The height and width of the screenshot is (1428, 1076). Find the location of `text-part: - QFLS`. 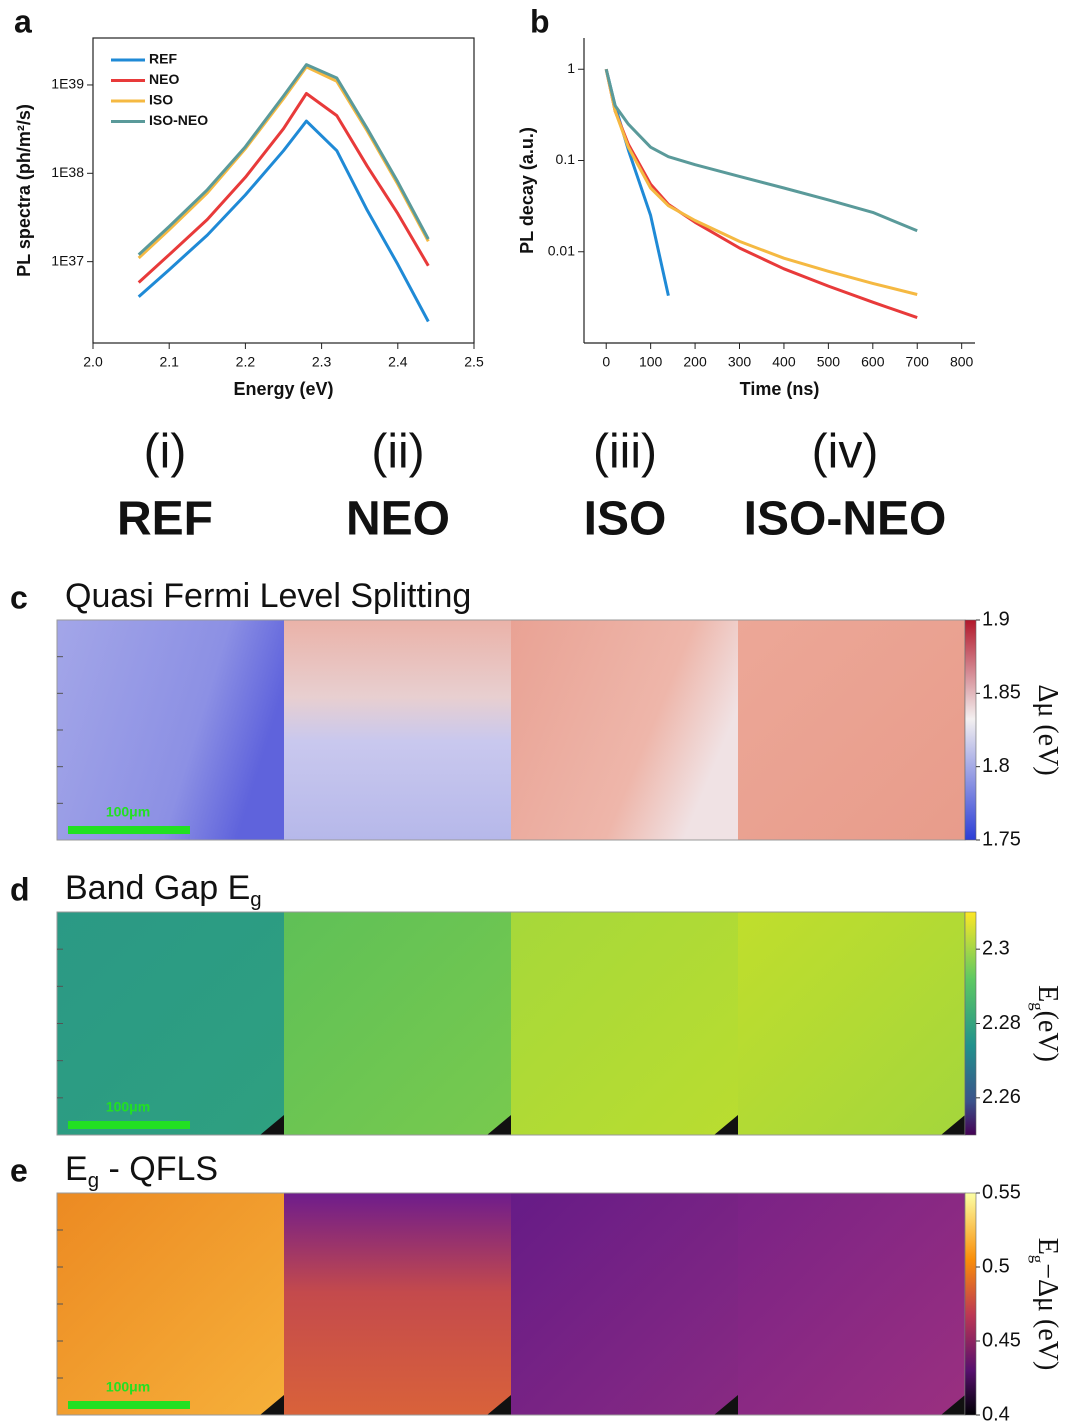

text-part: - QFLS is located at coordinates (158, 1169).